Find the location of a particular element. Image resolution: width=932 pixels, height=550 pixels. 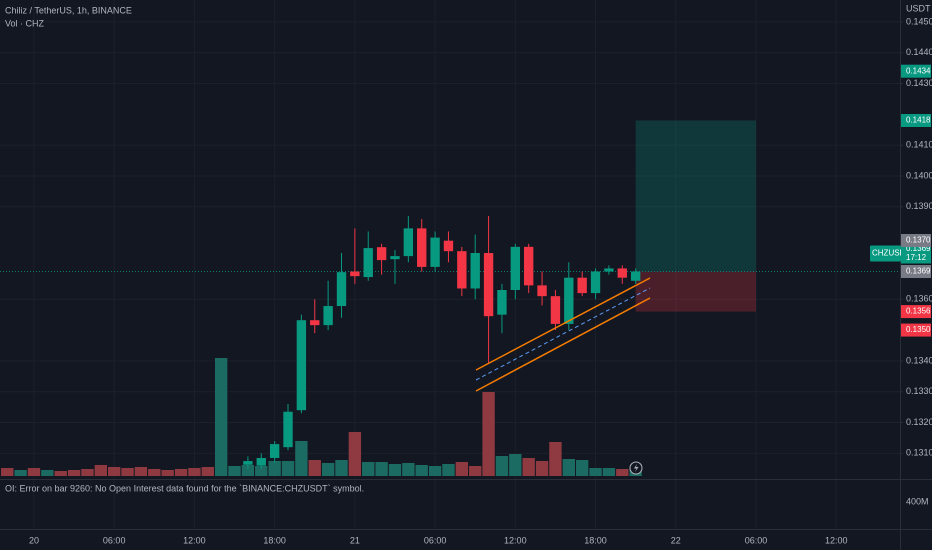

axis-unit: USDT is located at coordinates (918, 8).